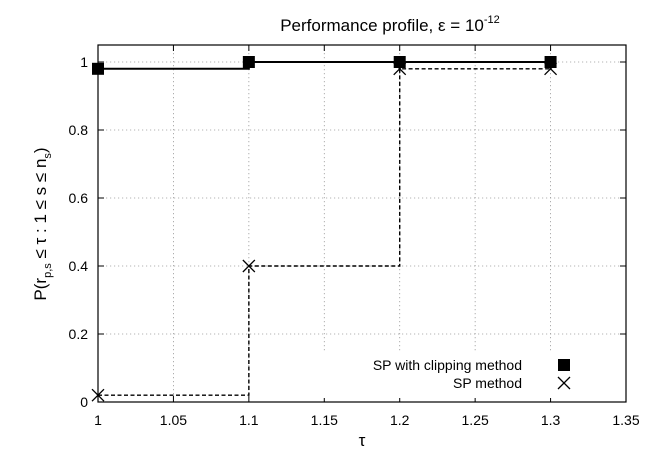  Describe the element at coordinates (79, 198) in the screenshot. I see `y-tick-label: 0.6` at that location.